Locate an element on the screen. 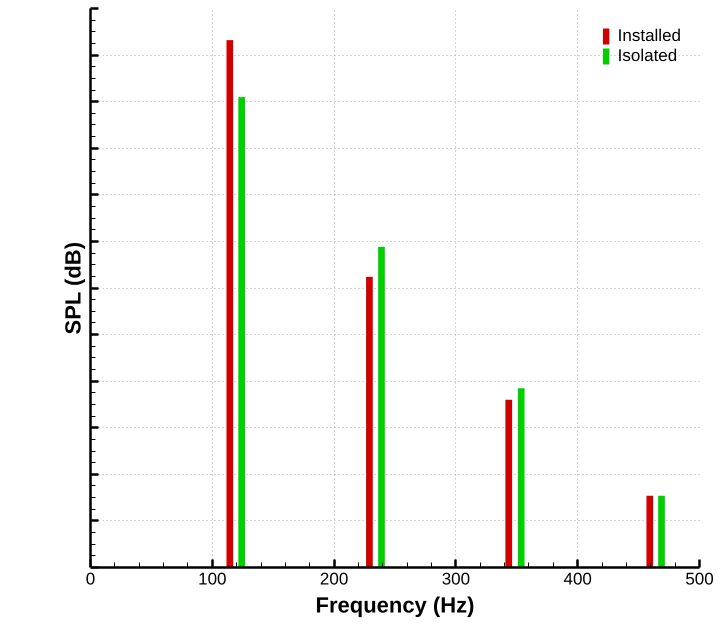  legend-label: Installed is located at coordinates (649, 36).